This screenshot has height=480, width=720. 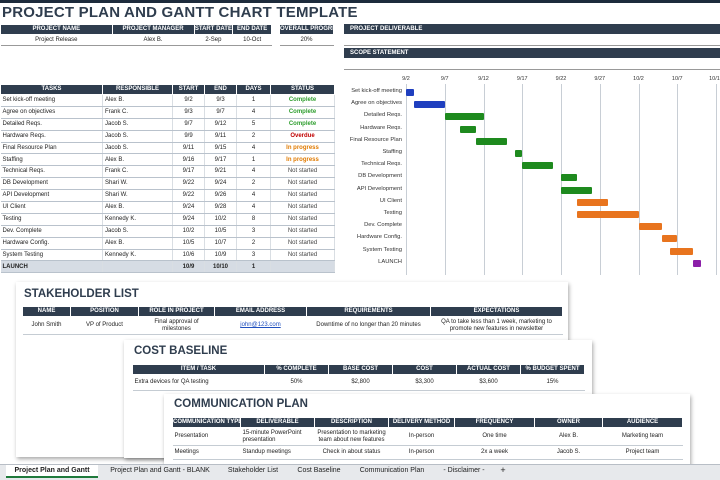 What do you see at coordinates (220, 267) in the screenshot?
I see `task-cell: 10/10` at bounding box center [220, 267].